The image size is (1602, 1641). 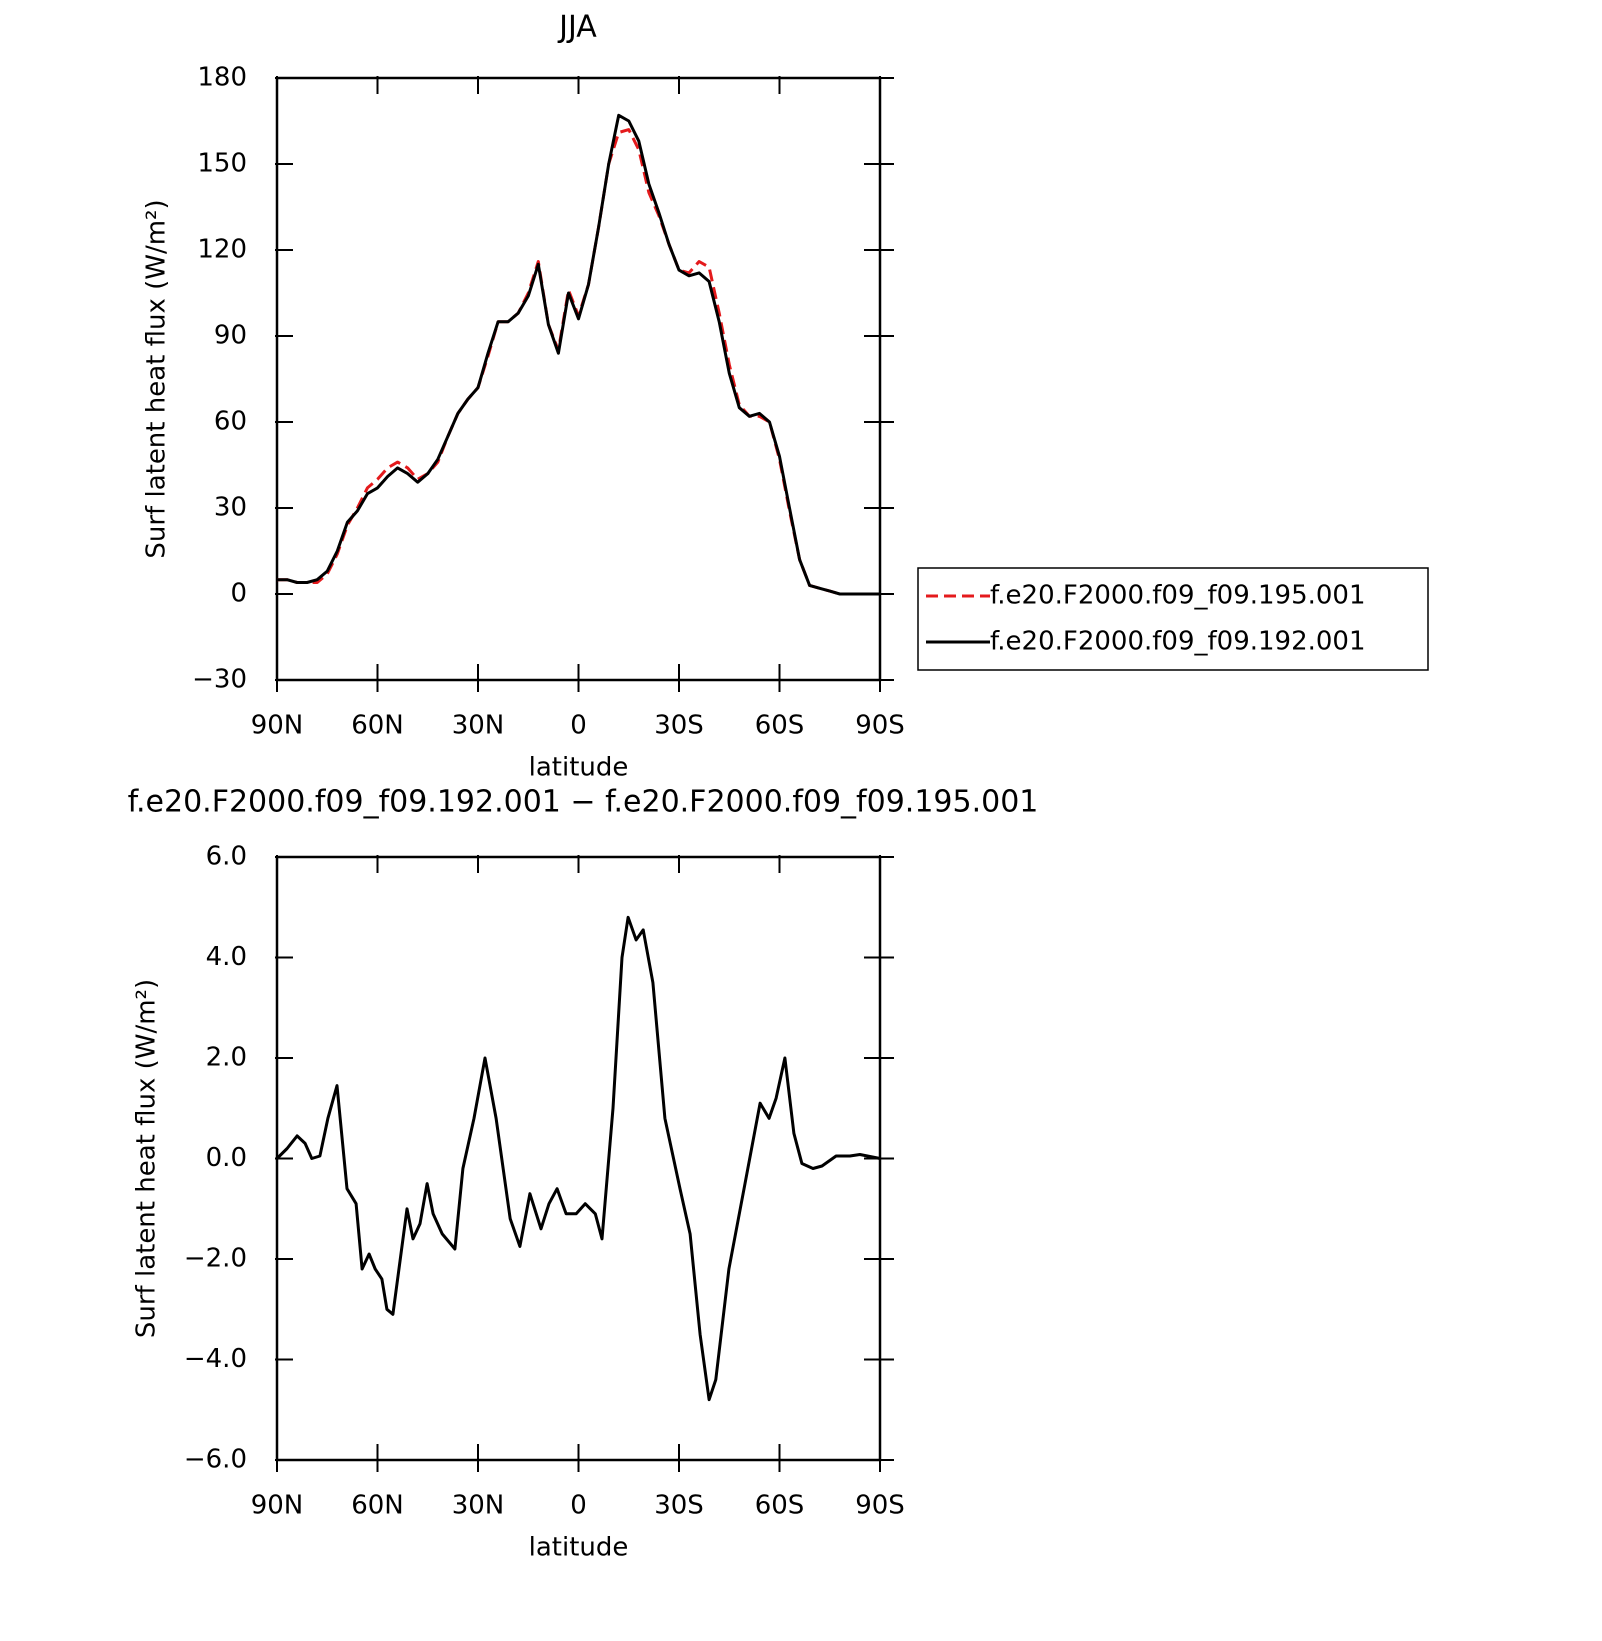 What do you see at coordinates (226, 1058) in the screenshot?
I see `y-tick-label: 2.0` at bounding box center [226, 1058].